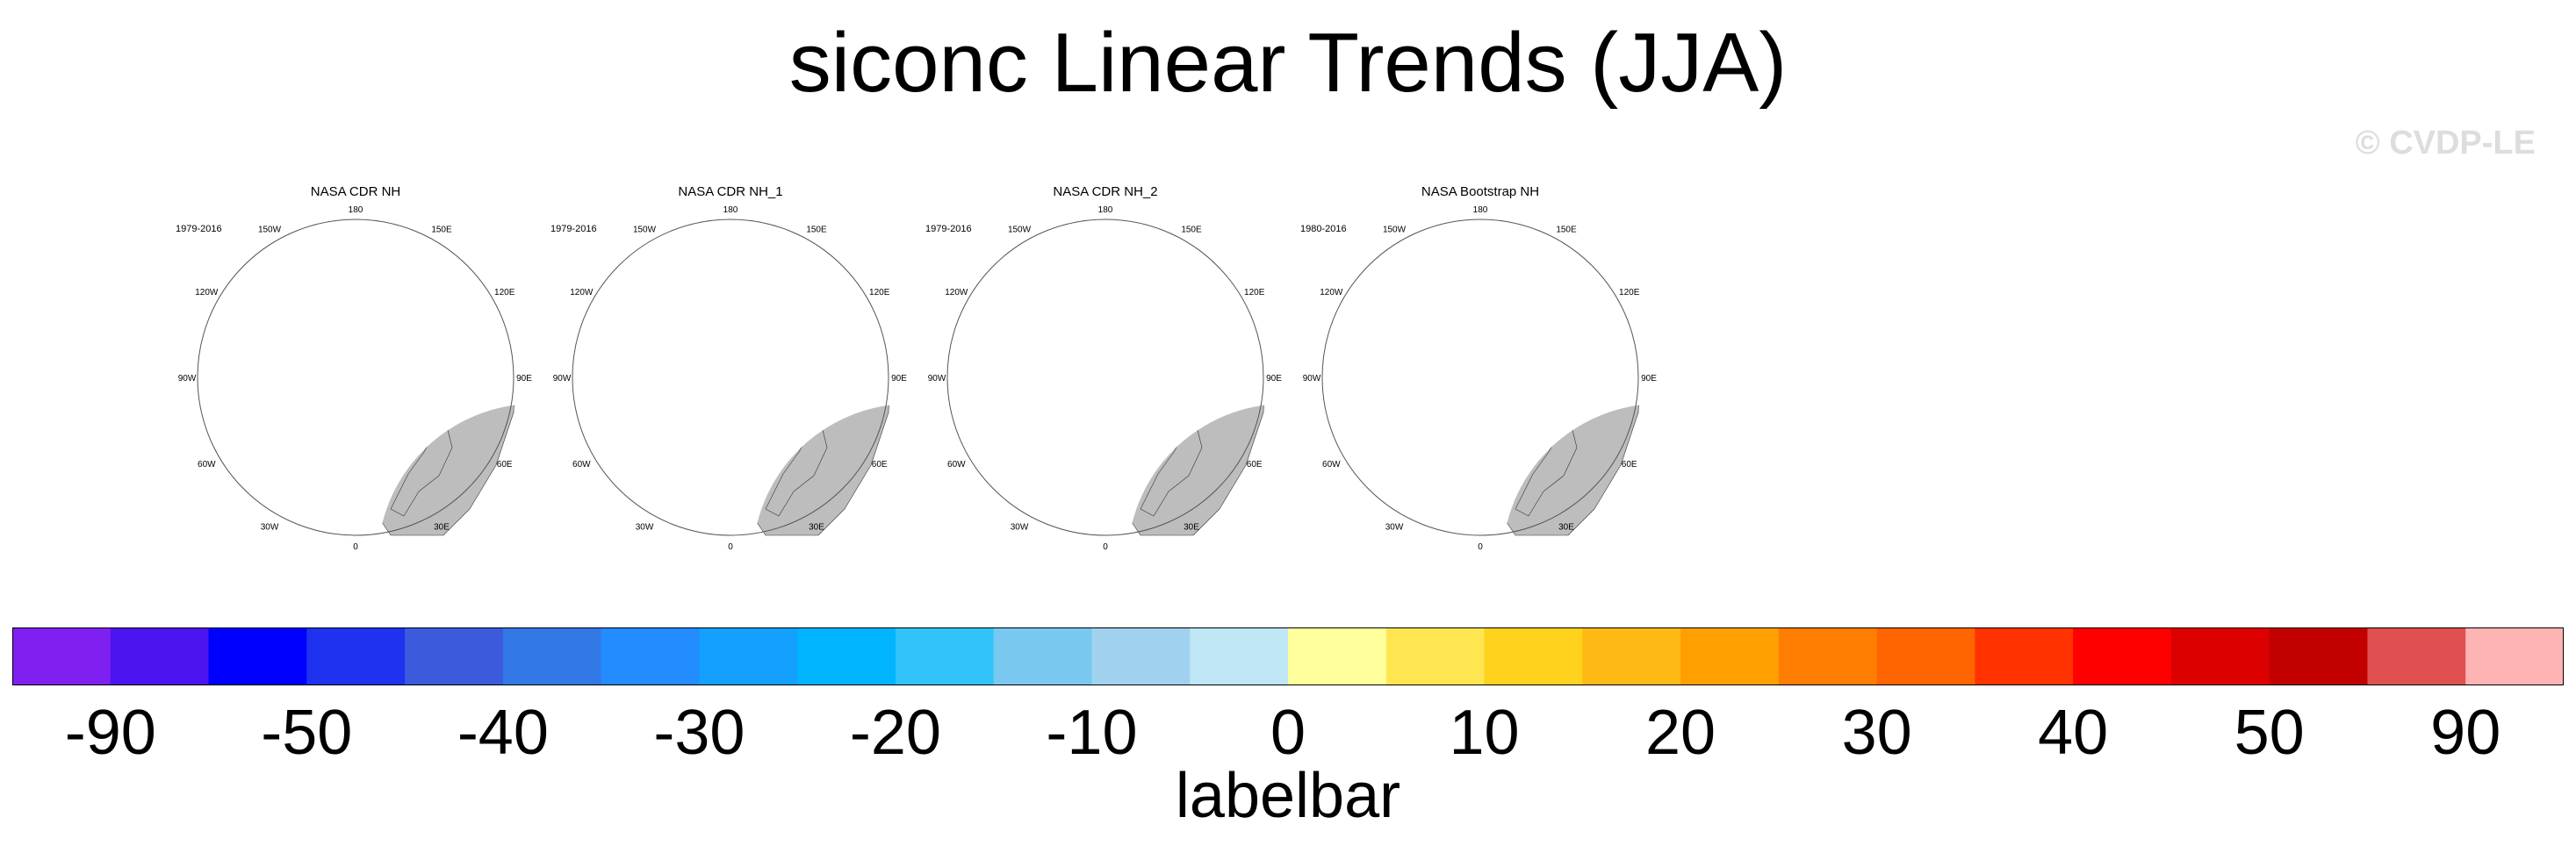  Describe the element at coordinates (1629, 292) in the screenshot. I see `longitude-label: 120E` at that location.